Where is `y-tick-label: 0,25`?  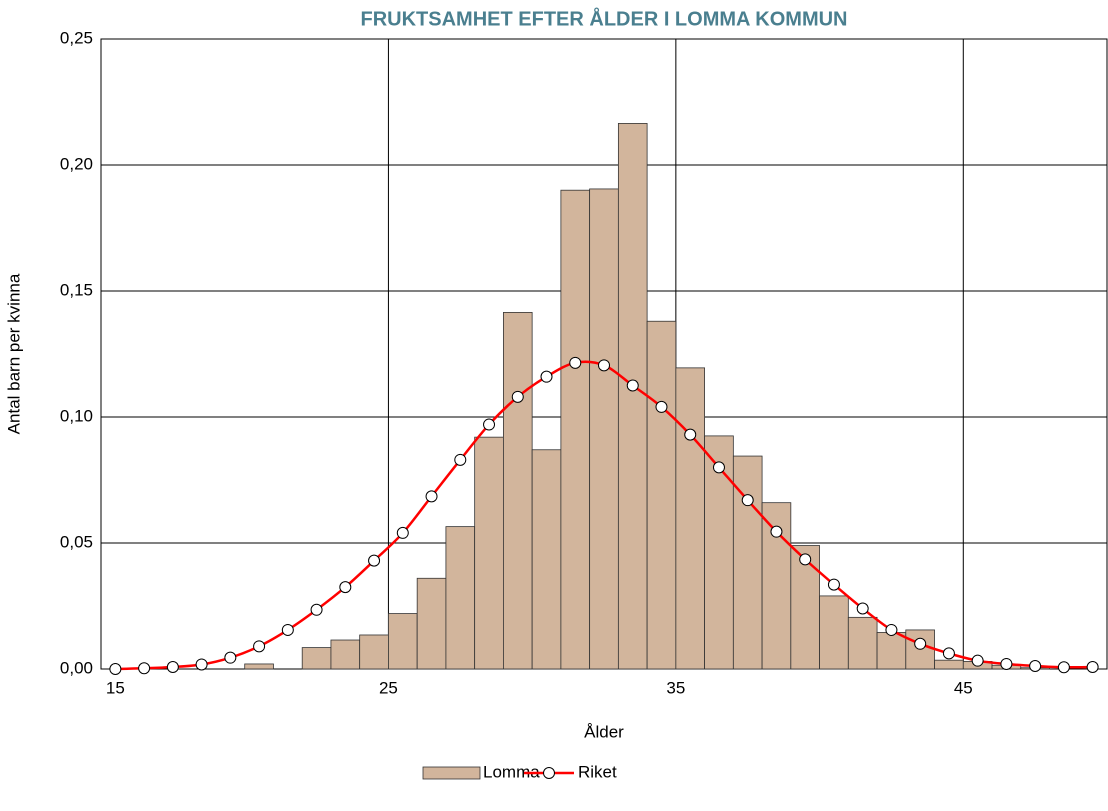 y-tick-label: 0,25 is located at coordinates (76, 37).